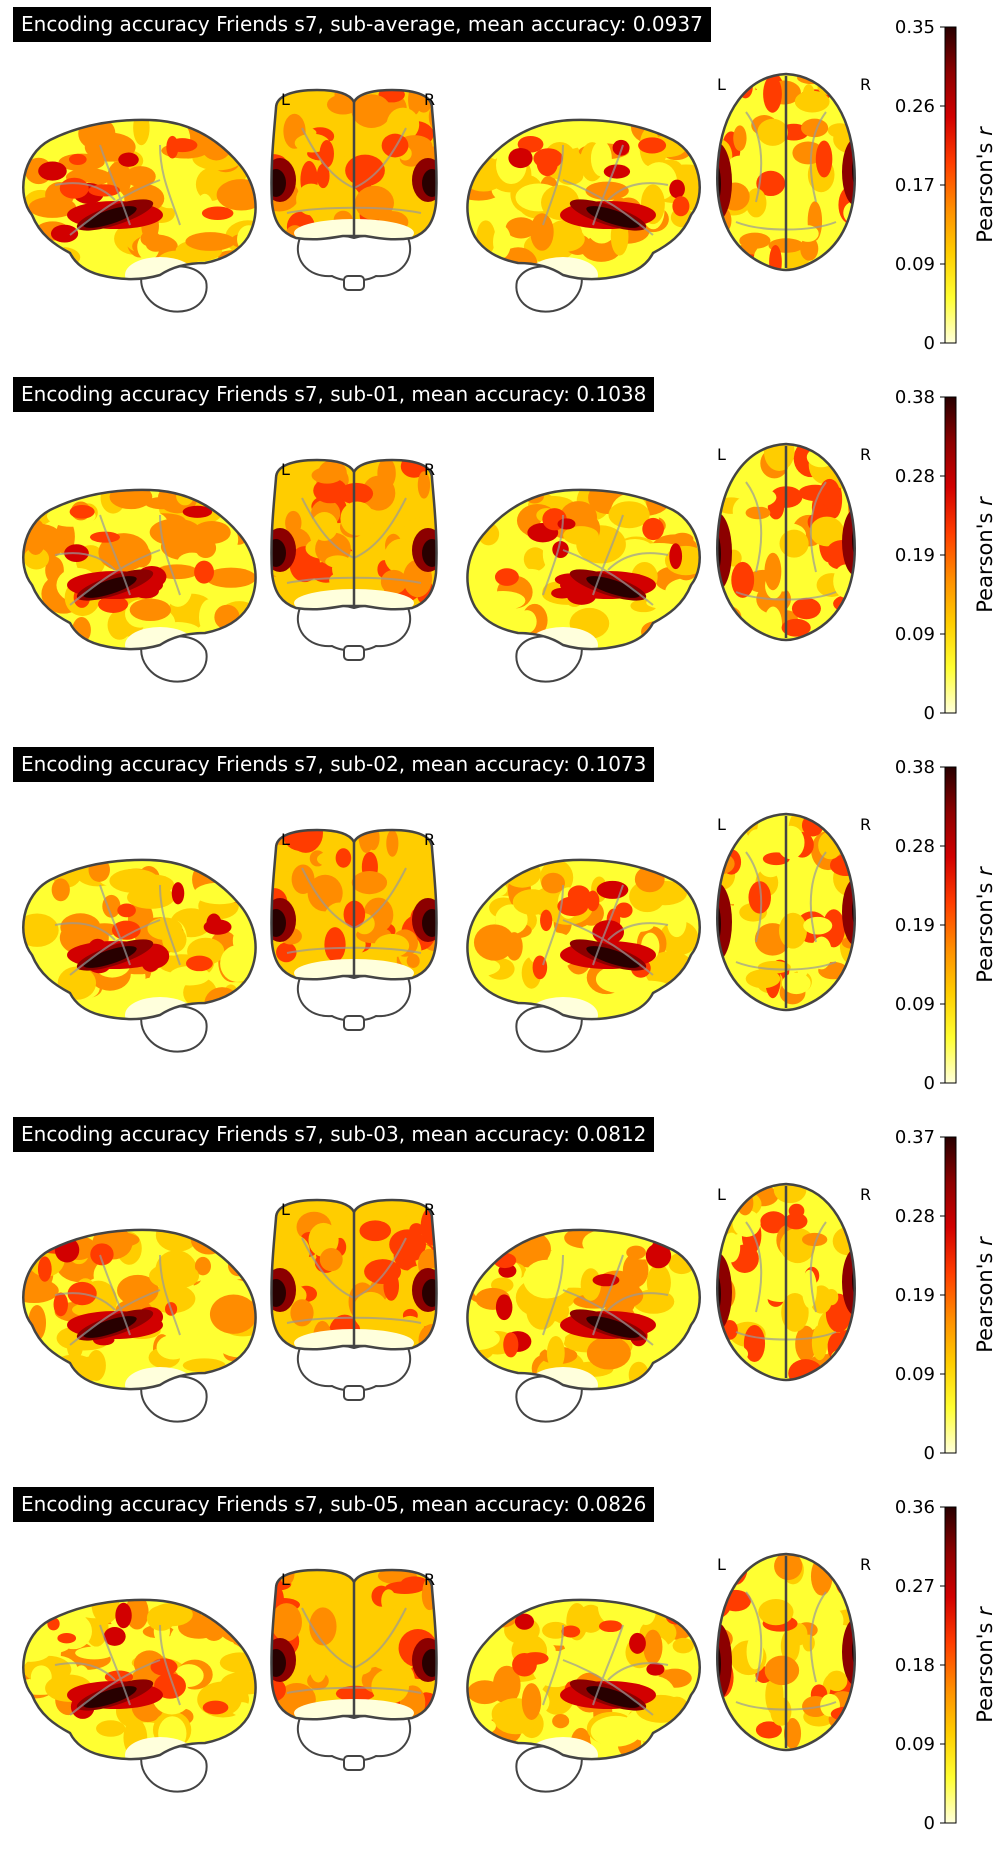  What do you see at coordinates (915, 1665) in the screenshot?
I see `colorbar-tick-label: 0.18` at bounding box center [915, 1665].